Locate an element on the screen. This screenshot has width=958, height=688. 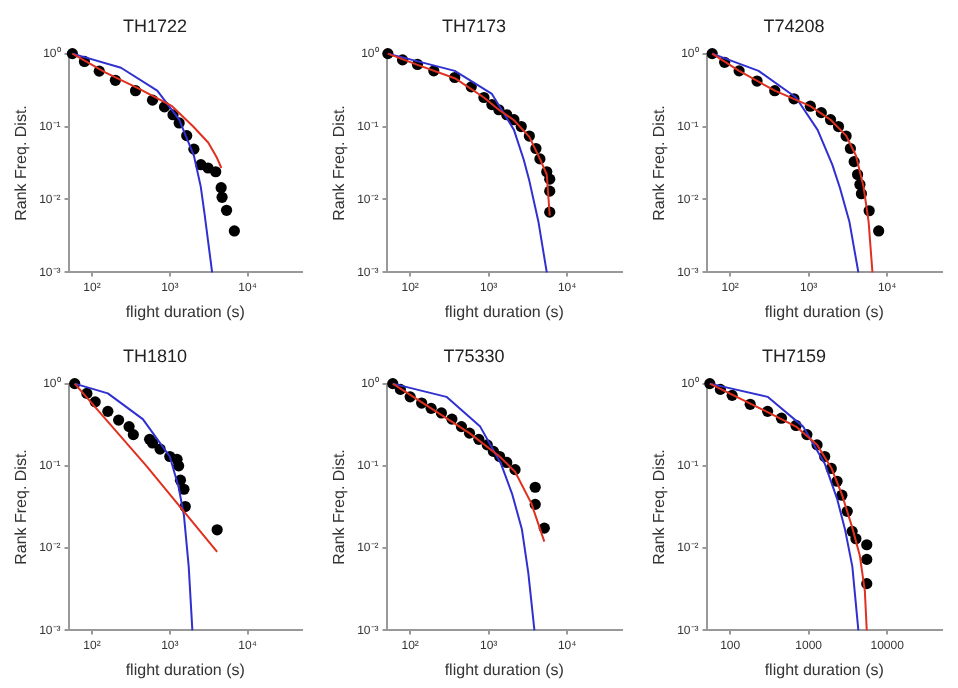
chart-title: TH7173 is located at coordinates (474, 25).